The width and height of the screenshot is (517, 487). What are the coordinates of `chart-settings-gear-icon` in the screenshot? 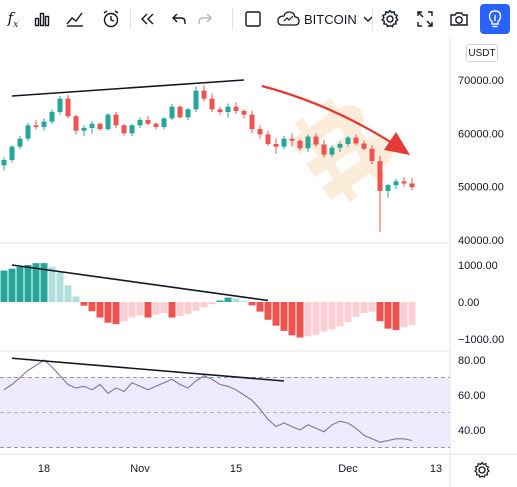 It's located at (482, 470).